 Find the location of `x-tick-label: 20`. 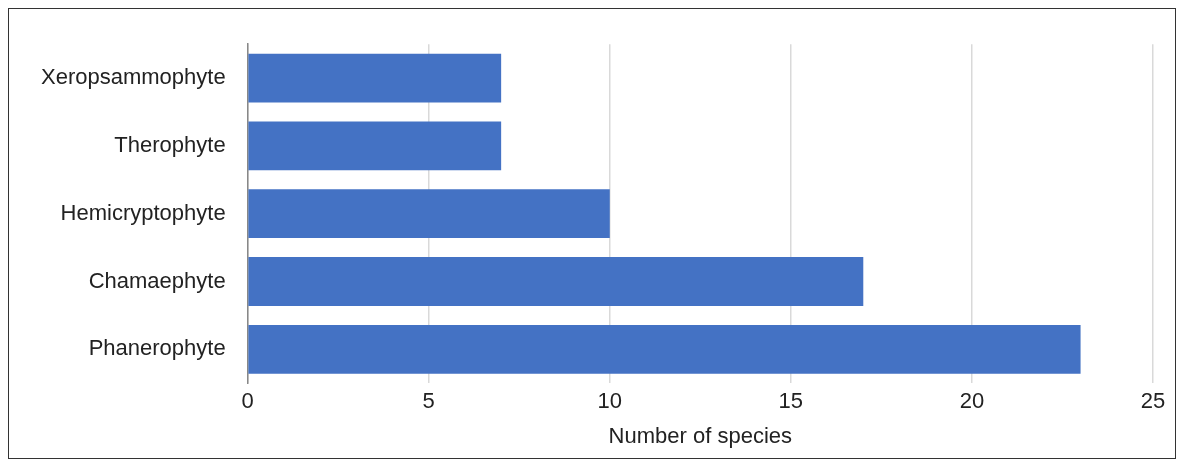

x-tick-label: 20 is located at coordinates (972, 401).